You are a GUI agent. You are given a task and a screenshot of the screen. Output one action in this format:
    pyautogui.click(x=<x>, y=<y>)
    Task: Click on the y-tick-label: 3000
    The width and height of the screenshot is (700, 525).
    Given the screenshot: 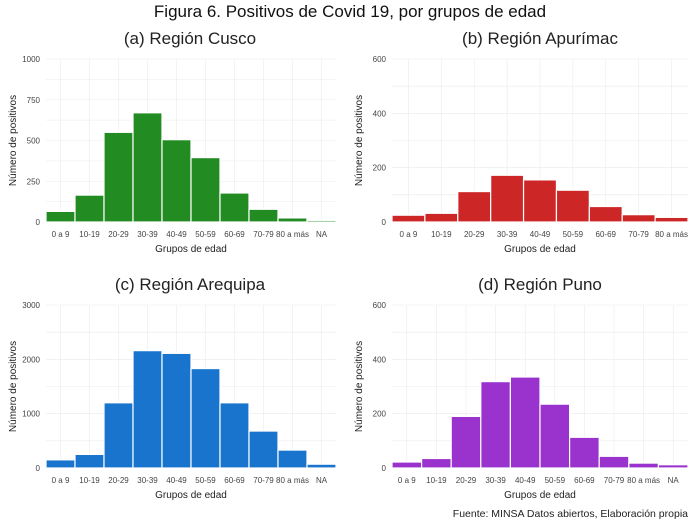 What is the action you would take?
    pyautogui.click(x=31, y=305)
    